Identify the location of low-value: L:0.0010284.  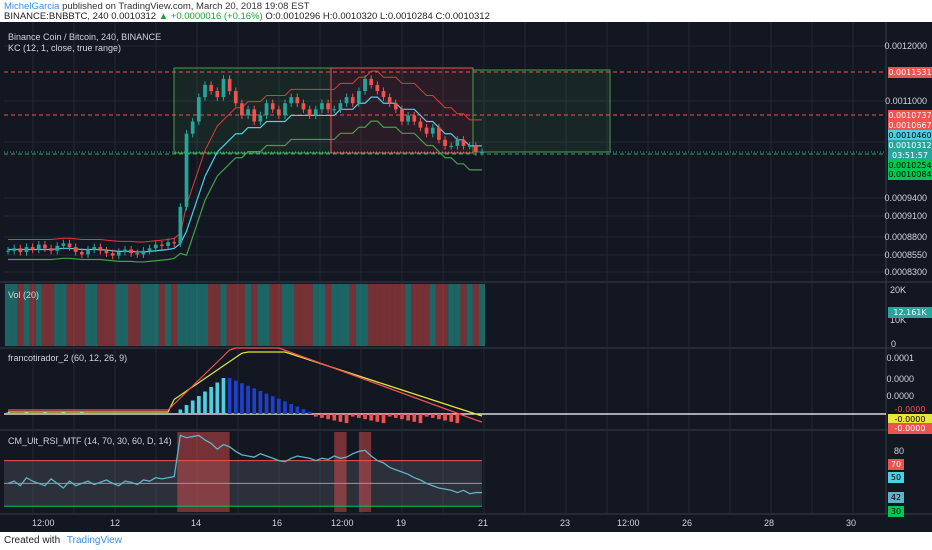
(406, 16).